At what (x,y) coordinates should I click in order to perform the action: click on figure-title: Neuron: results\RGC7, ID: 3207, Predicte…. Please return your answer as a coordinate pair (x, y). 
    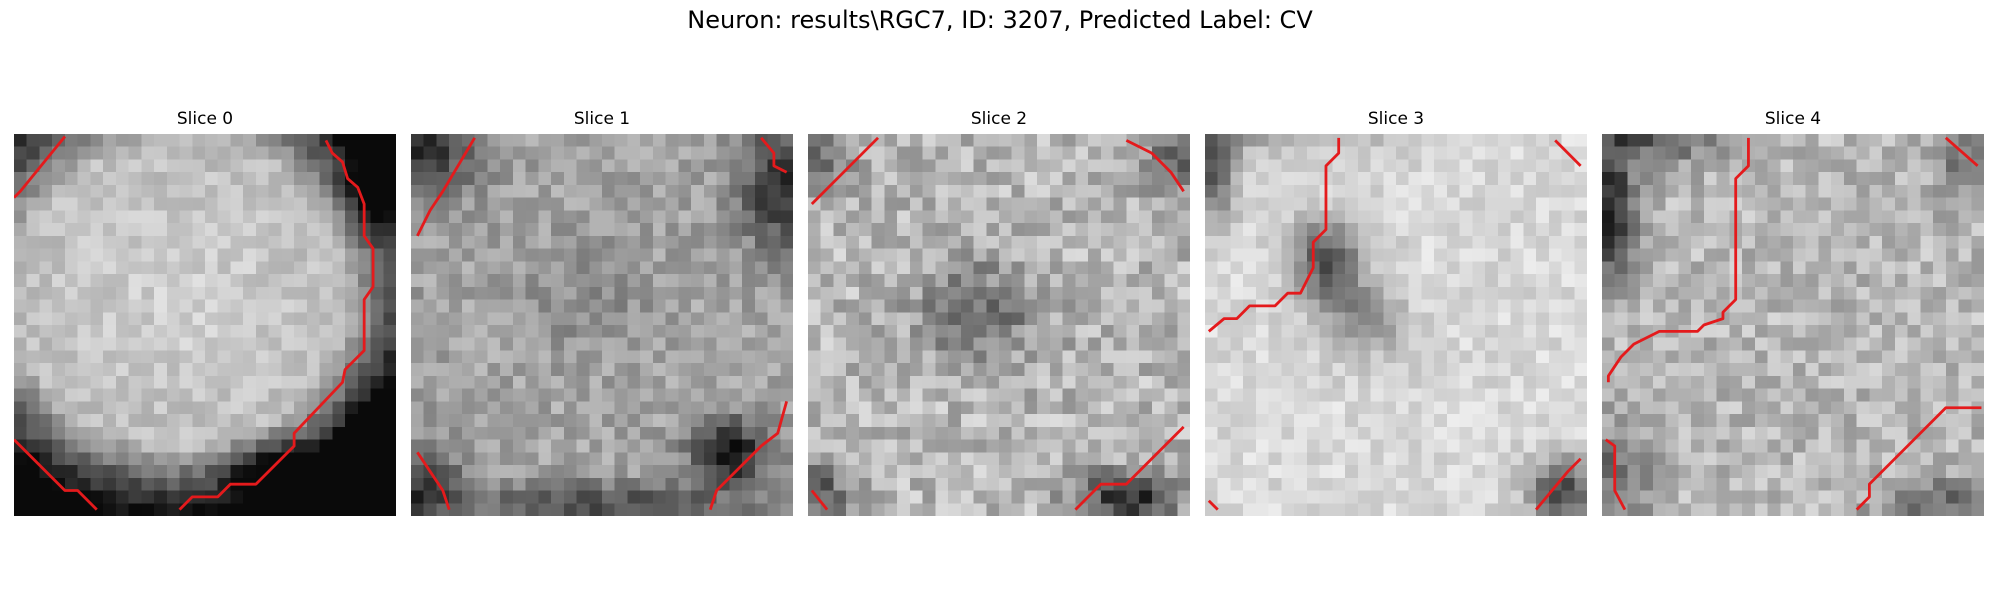
    Looking at the image, I should click on (1000, 20).